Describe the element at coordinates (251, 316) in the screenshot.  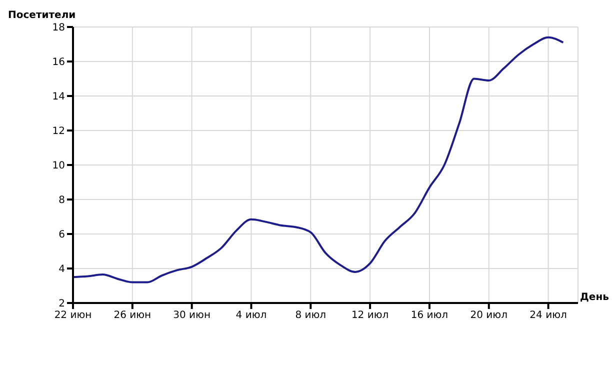
I see `x-tick-label: 4 июл` at that location.